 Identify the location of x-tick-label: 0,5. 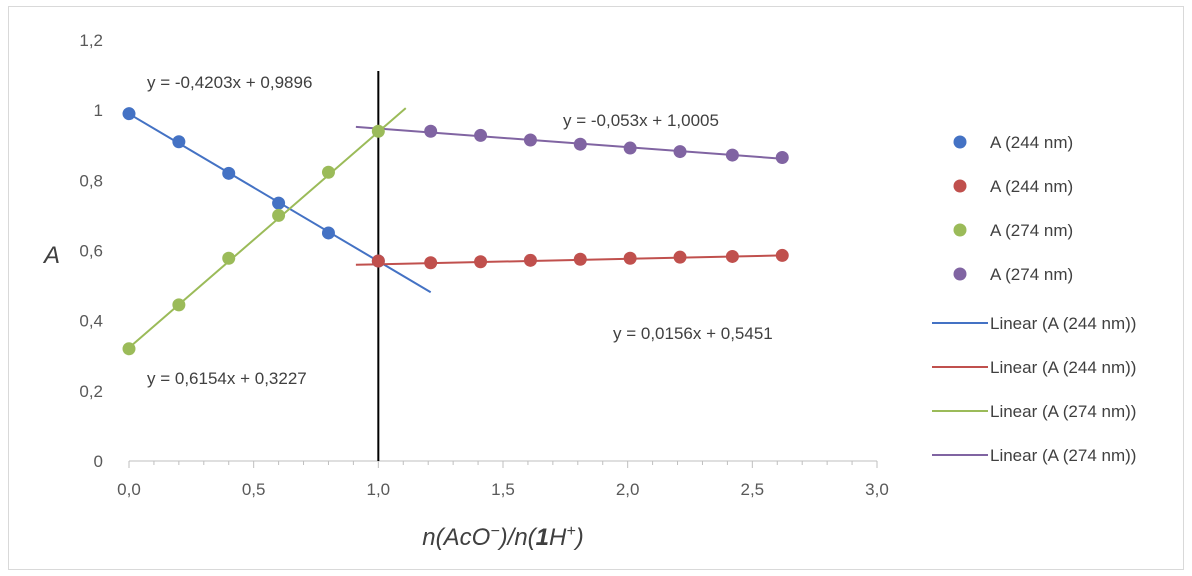
(254, 489).